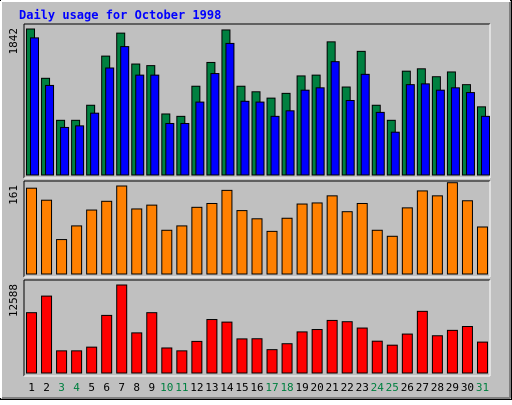  Describe the element at coordinates (407, 387) in the screenshot. I see `x-tick-label-day-26: 26` at that location.